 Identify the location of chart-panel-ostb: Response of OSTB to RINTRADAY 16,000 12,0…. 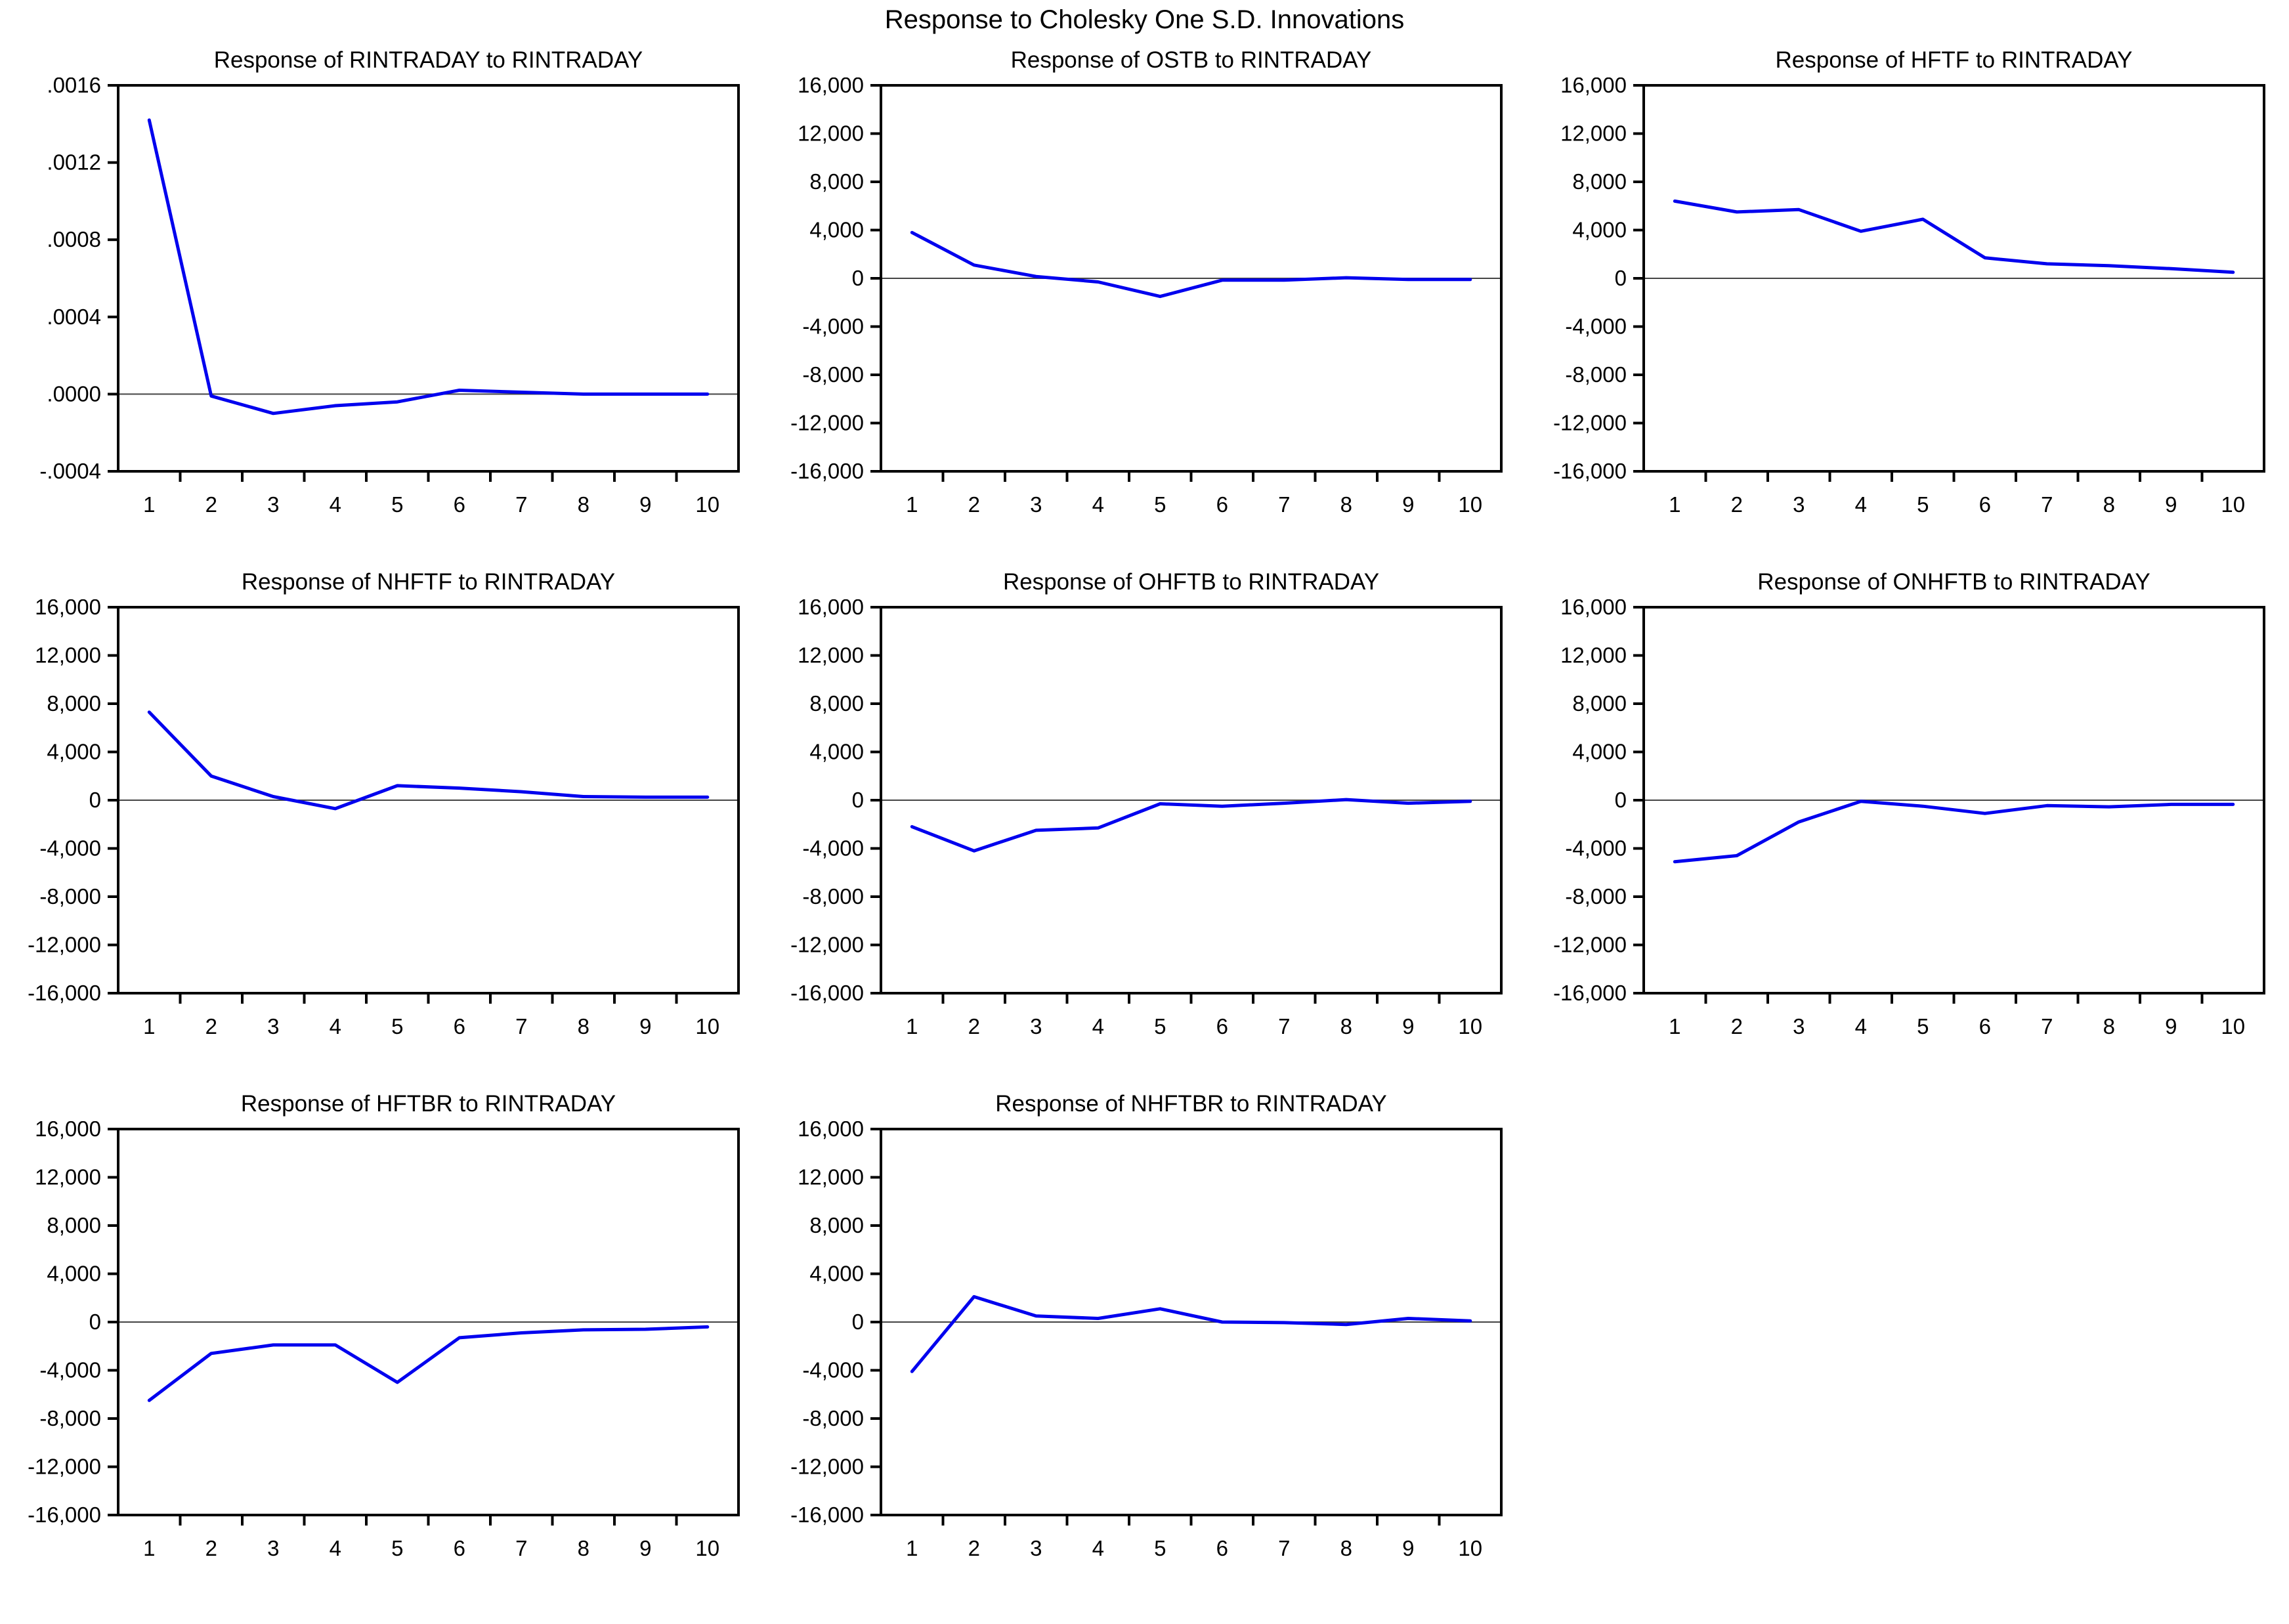
(1144, 304).